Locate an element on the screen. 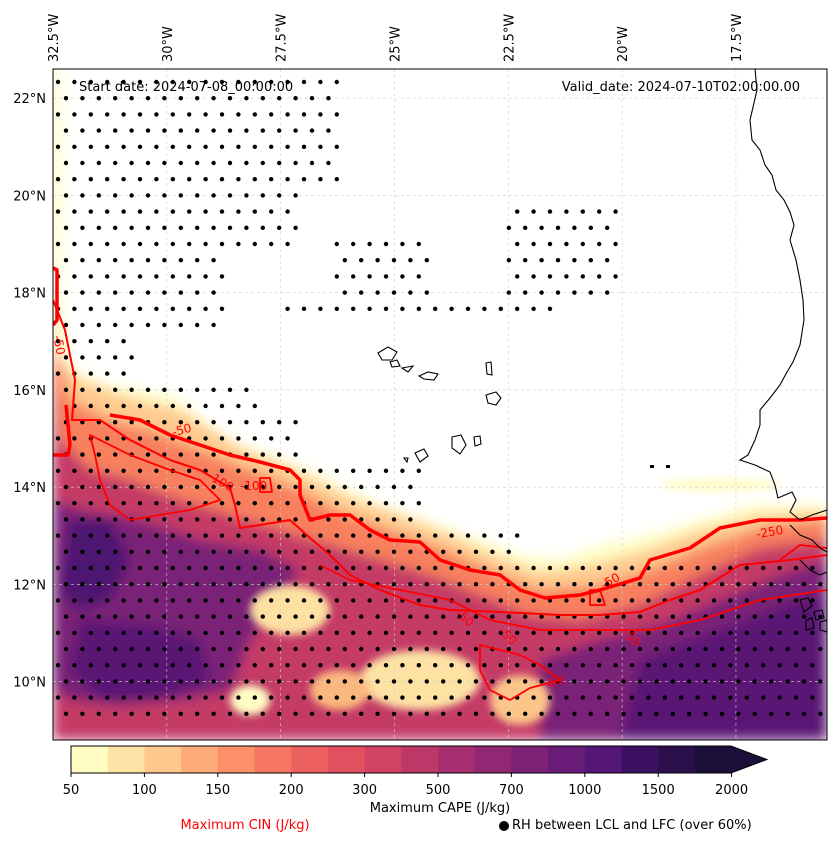 This screenshot has height=845, width=837. cape-light-patch is located at coordinates (250, 700).